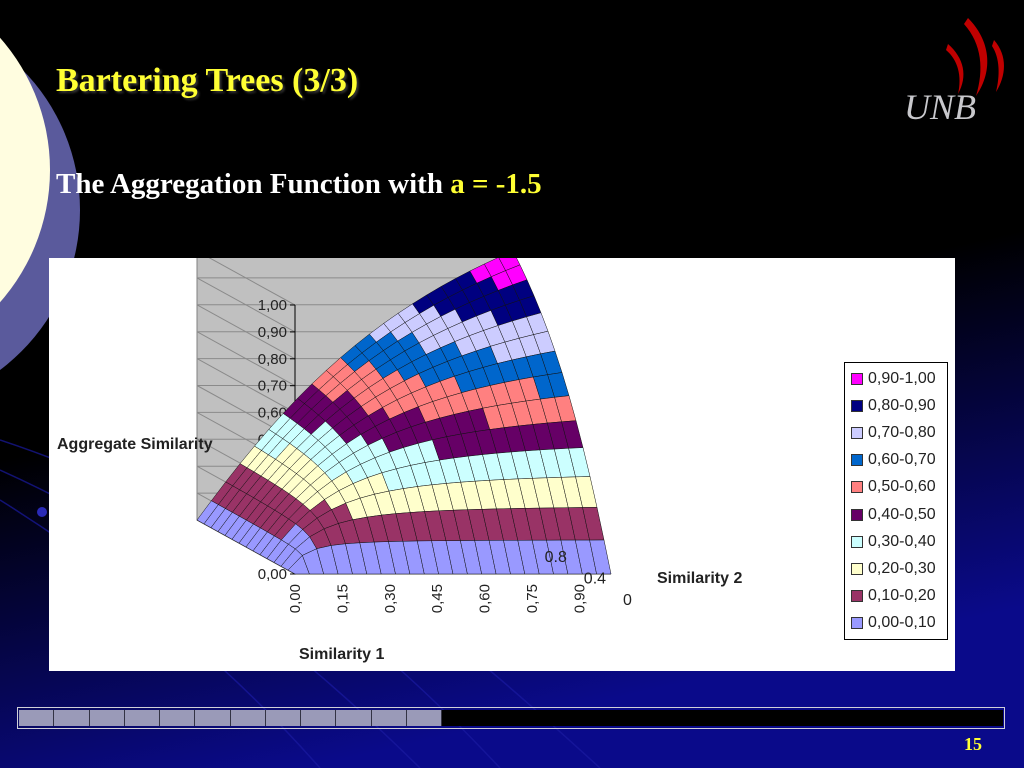 Image resolution: width=1024 pixels, height=768 pixels. What do you see at coordinates (902, 568) in the screenshot?
I see `legend-label: 0,20-0,30` at bounding box center [902, 568].